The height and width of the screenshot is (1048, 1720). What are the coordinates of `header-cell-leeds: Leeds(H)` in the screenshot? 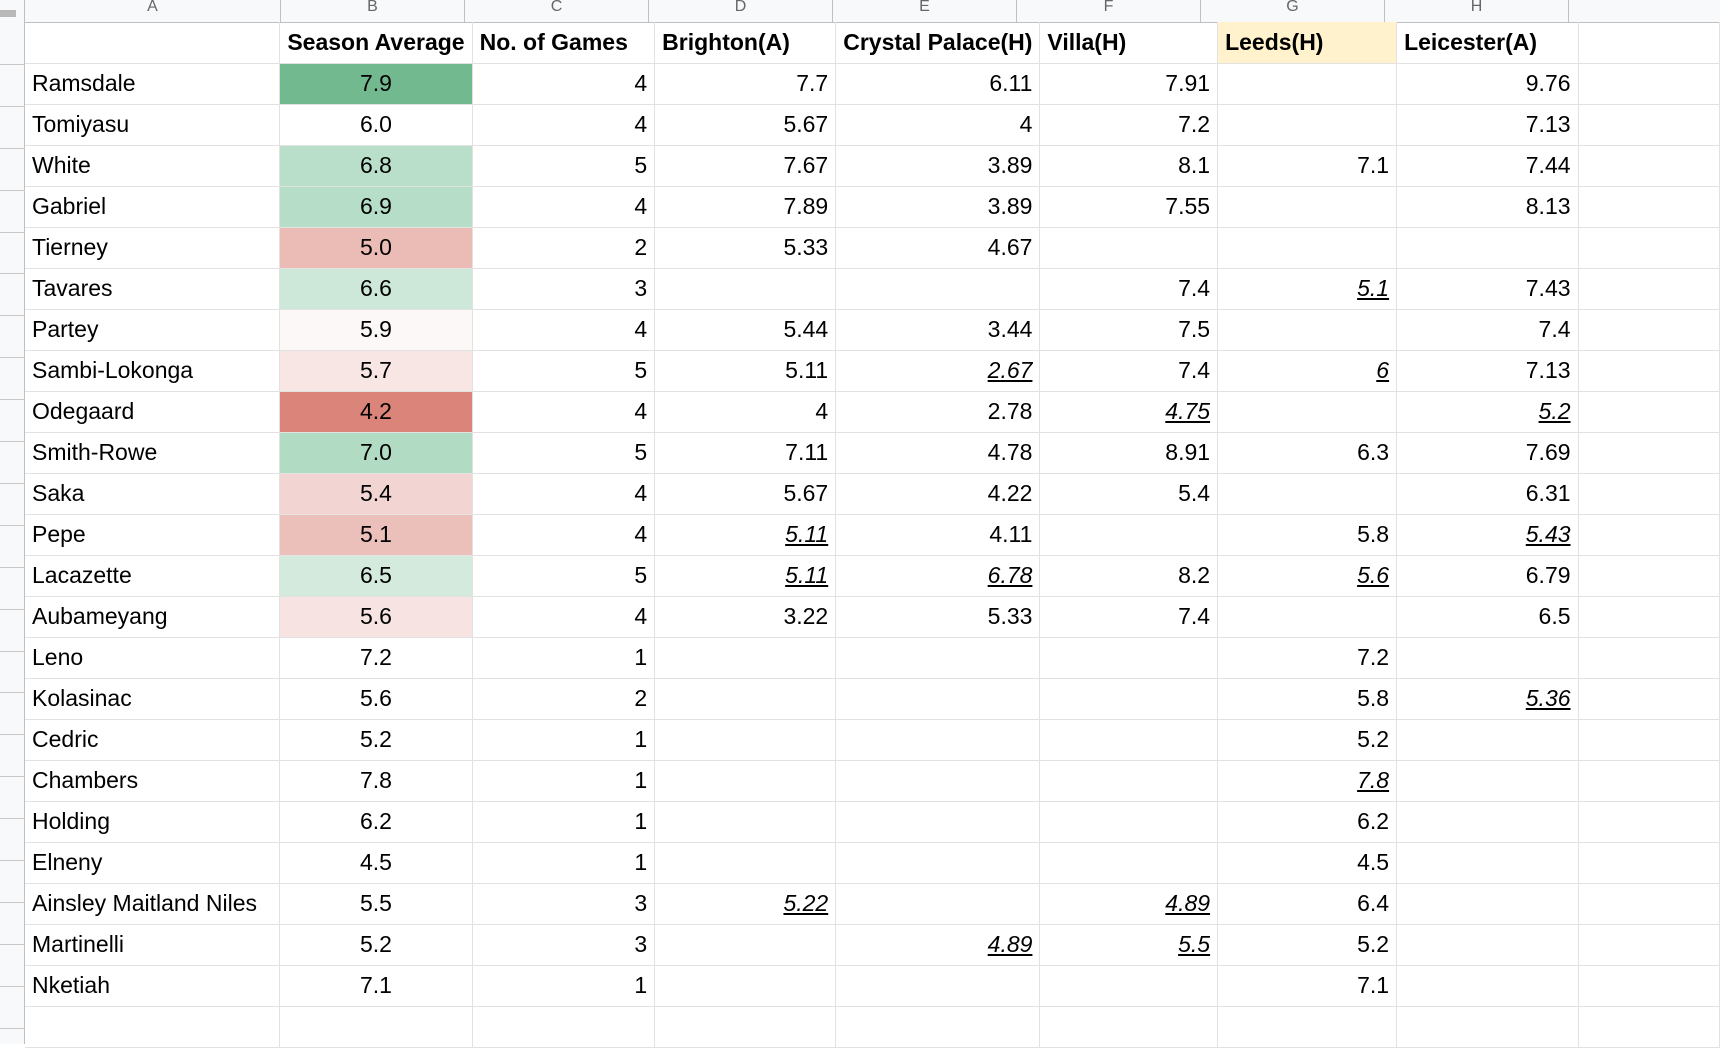 It's located at (1307, 43).